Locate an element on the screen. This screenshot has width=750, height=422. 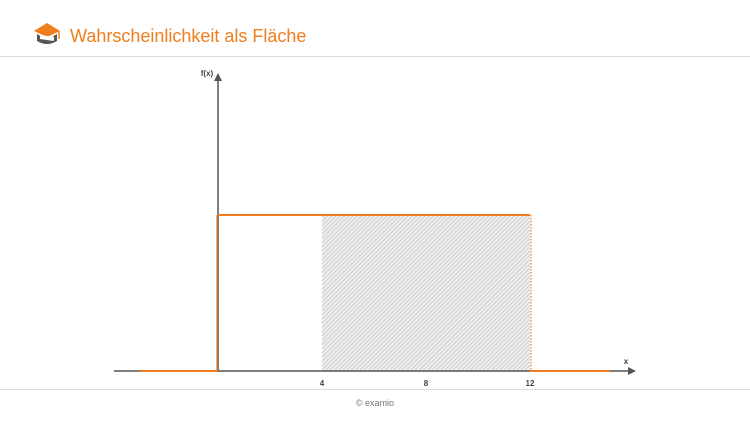
page-header: Wahrscheinlichkeit als Fläche is located at coordinates (375, 28).